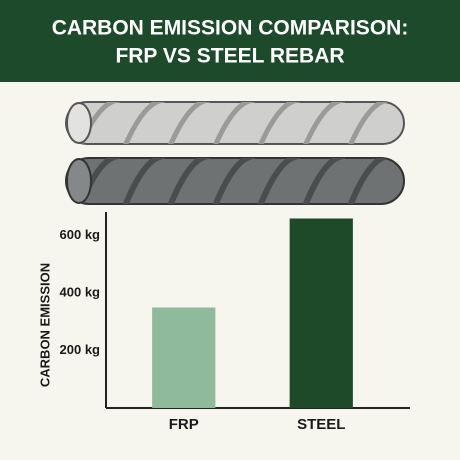 The image size is (460, 460). I want to click on chart-title: FRP VS STEEL REBAR, so click(229, 56).